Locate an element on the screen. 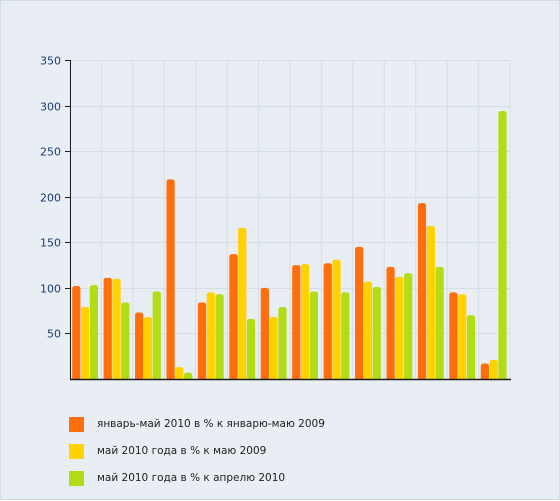  bar-base-s3-c13 is located at coordinates (471, 377).